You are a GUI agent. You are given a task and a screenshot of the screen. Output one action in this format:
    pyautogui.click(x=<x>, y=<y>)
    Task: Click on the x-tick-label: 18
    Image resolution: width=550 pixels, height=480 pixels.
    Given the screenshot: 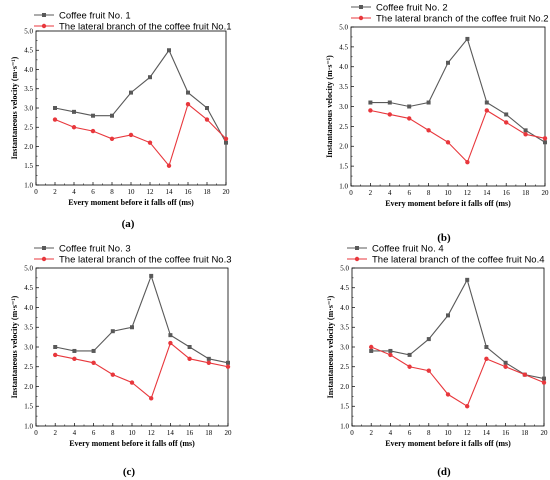 What is the action you would take?
    pyautogui.click(x=208, y=192)
    